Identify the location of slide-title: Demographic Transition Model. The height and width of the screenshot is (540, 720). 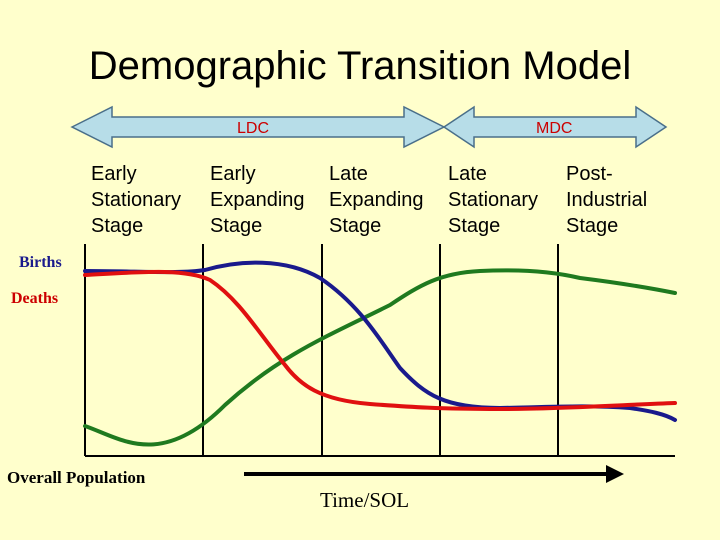
(360, 66).